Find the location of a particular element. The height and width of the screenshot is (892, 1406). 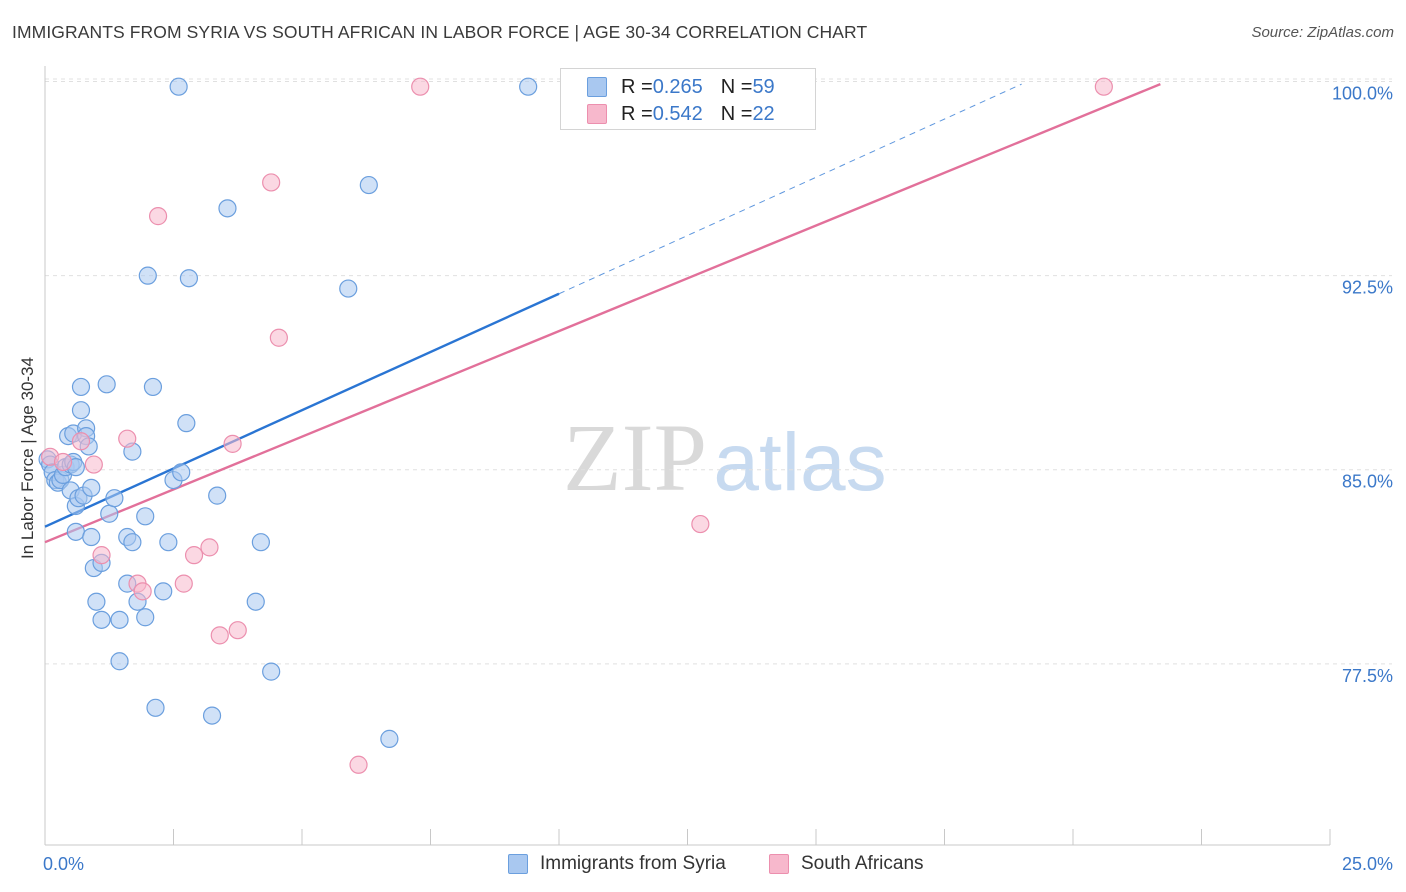

bottom-legend-syria: Immigrants from Syria is located at coordinates (617, 864).